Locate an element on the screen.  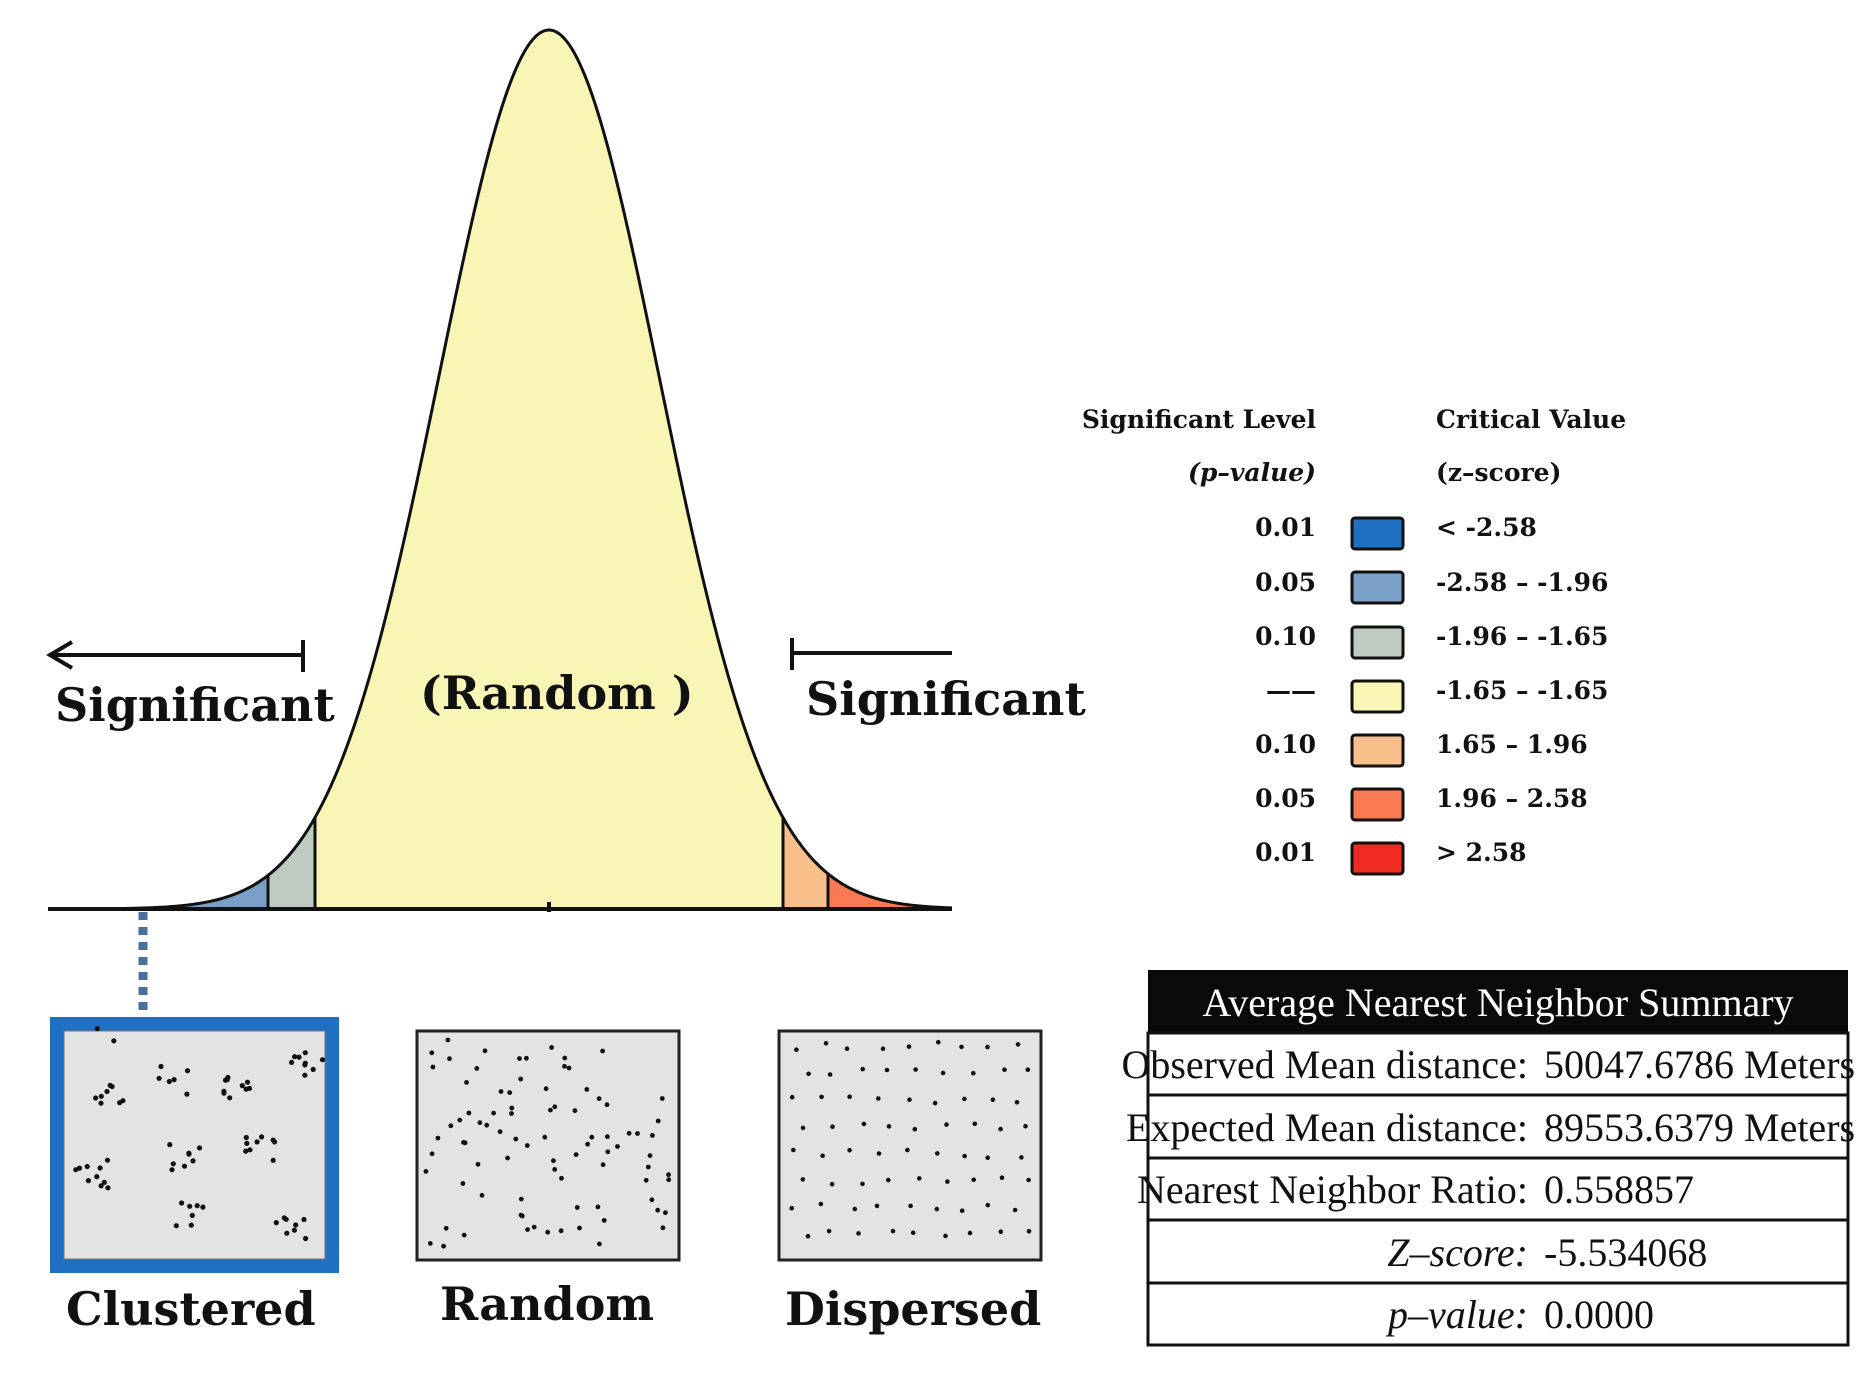
dispersed-panel is located at coordinates (910, 1145).